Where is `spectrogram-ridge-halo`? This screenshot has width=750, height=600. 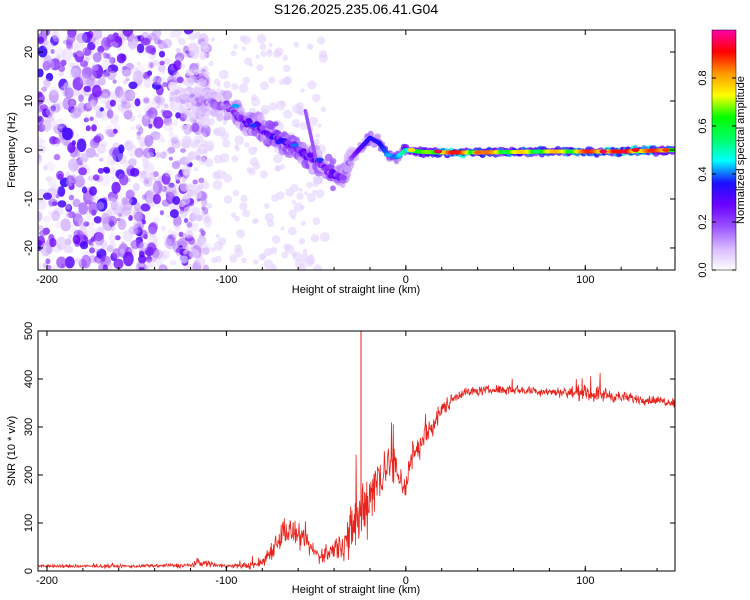
spectrogram-ridge-halo is located at coordinates (343, 185).